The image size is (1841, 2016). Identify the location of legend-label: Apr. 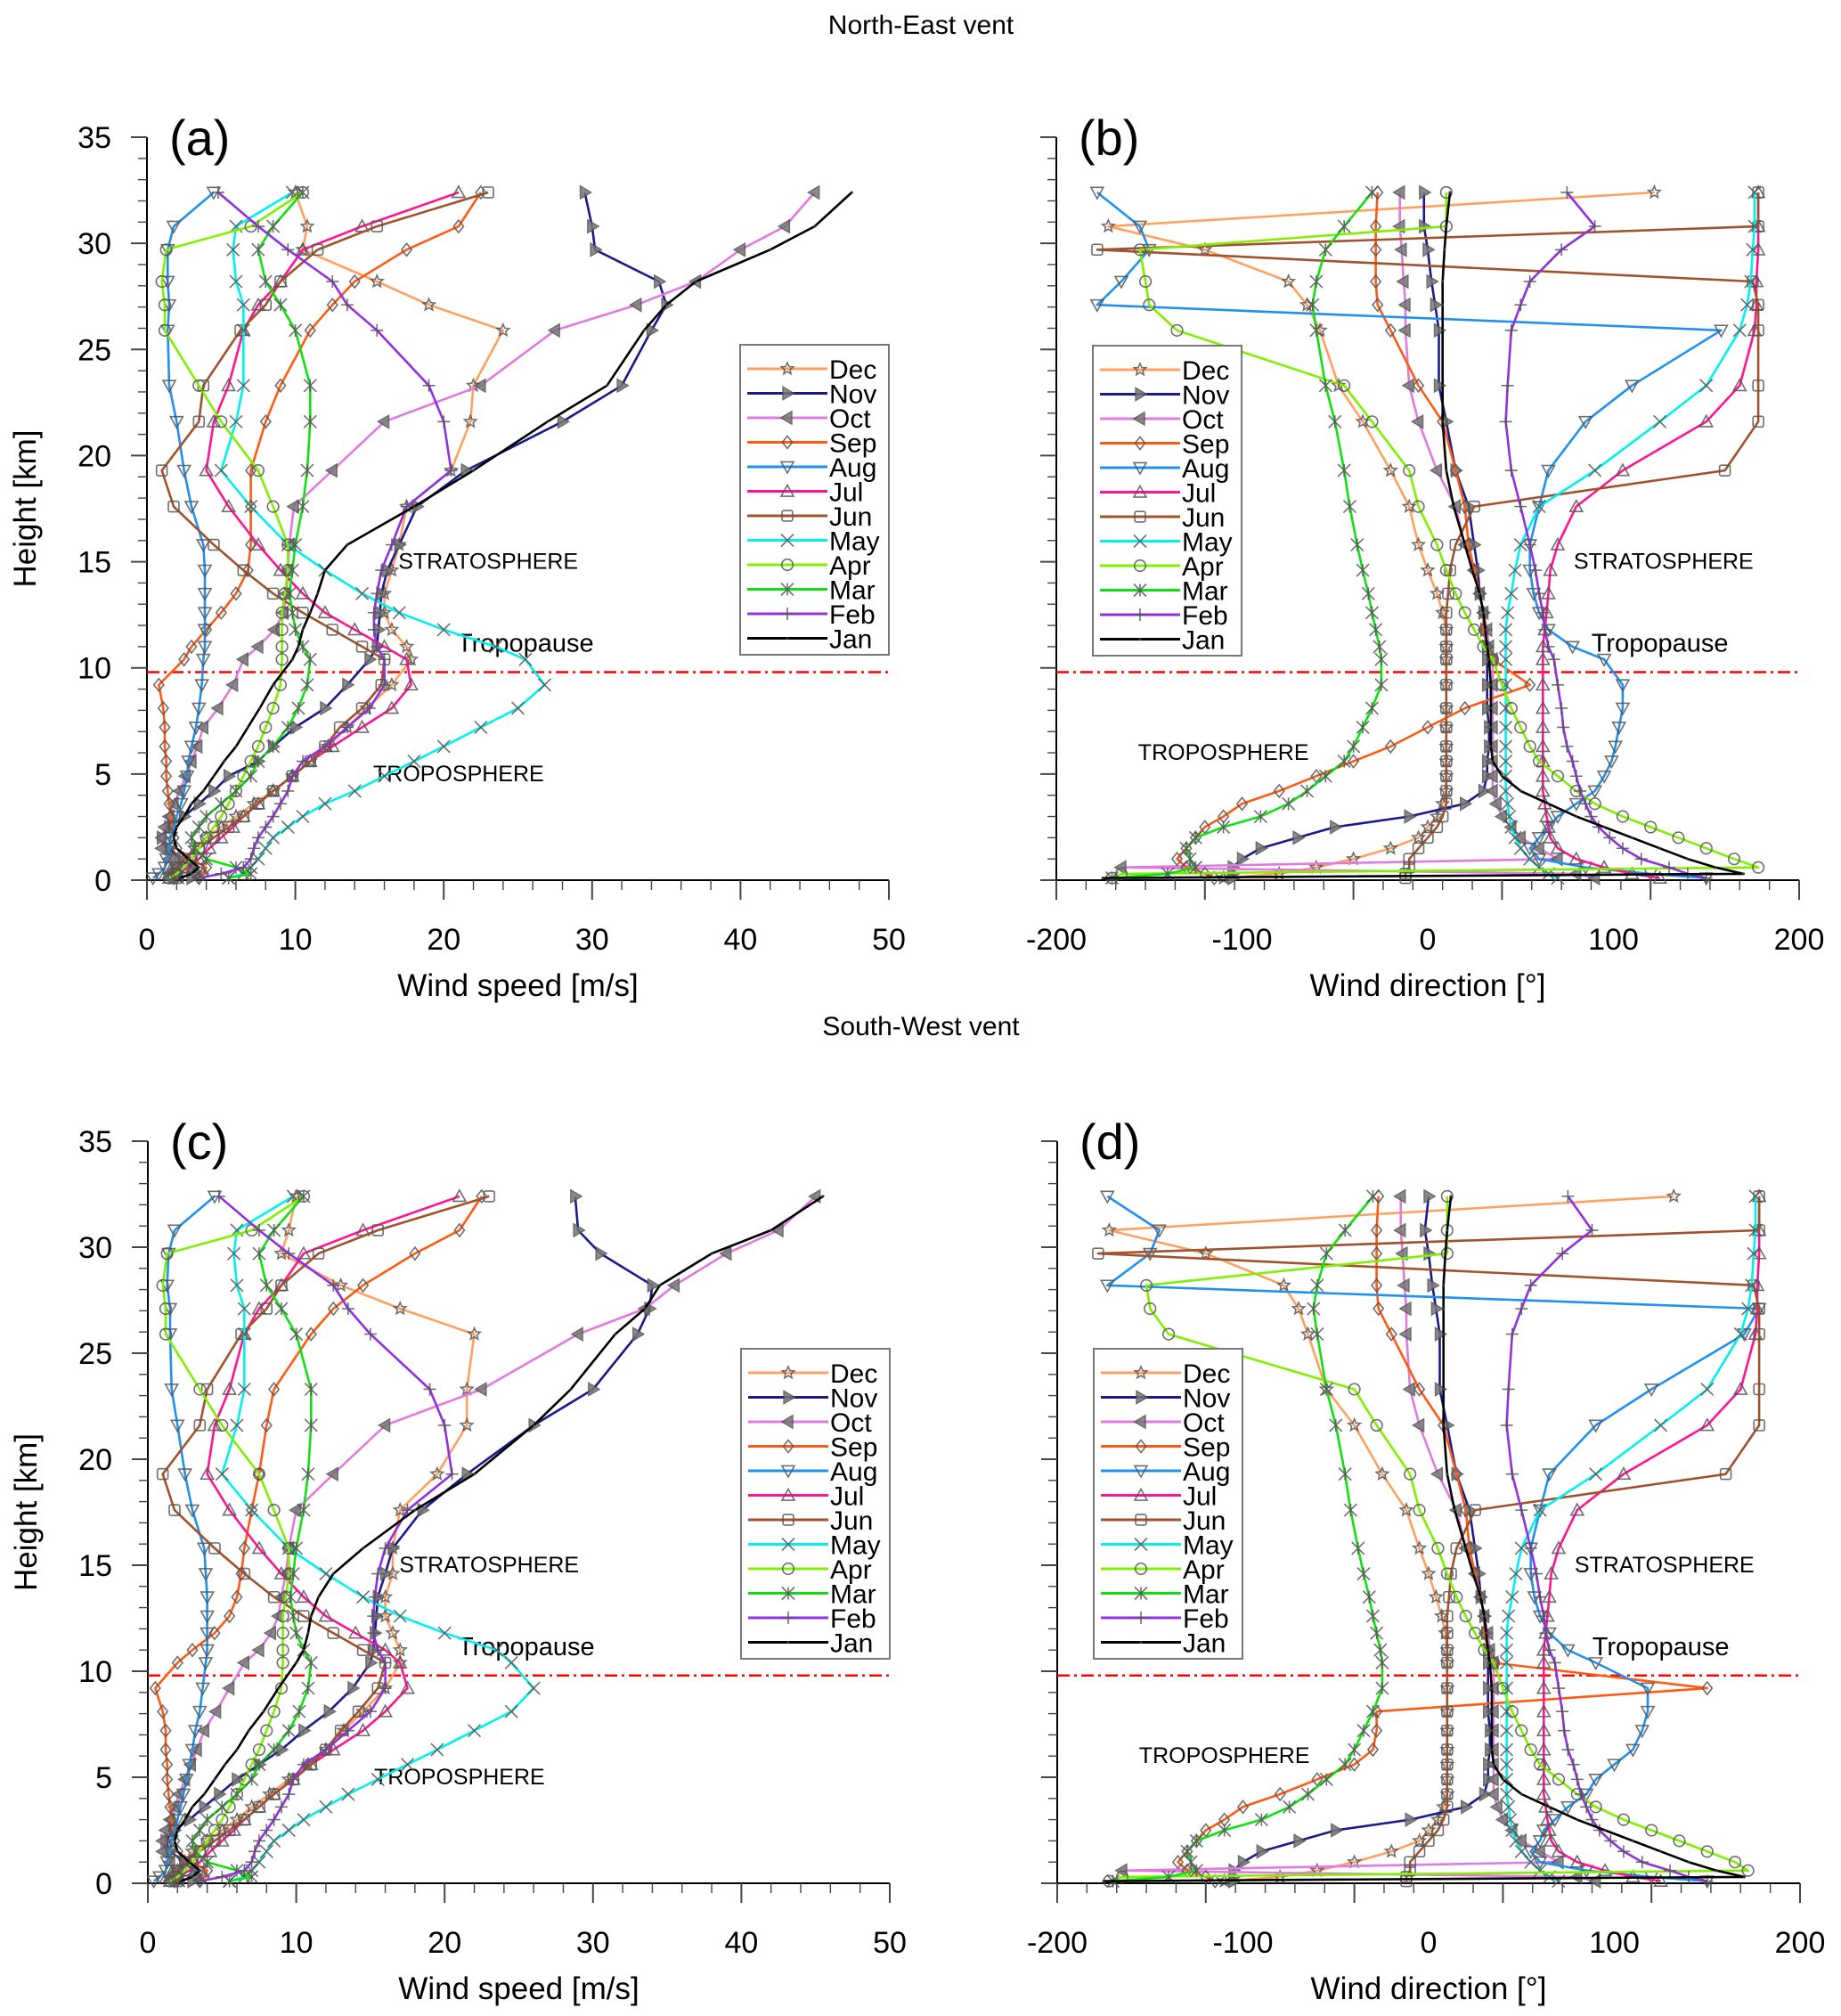
(851, 1570).